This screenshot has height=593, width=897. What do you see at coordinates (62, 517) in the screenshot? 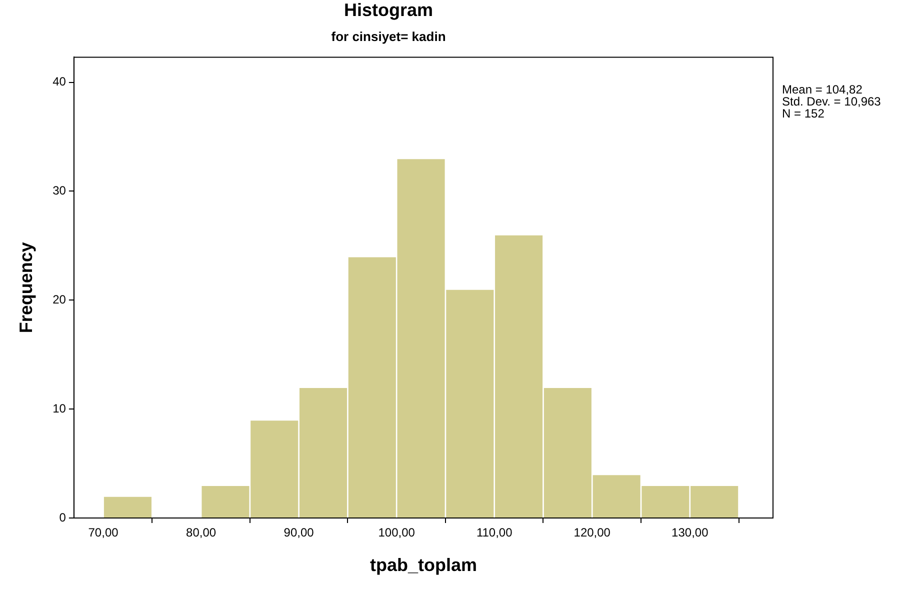
I see `y-tick-label: 0` at bounding box center [62, 517].